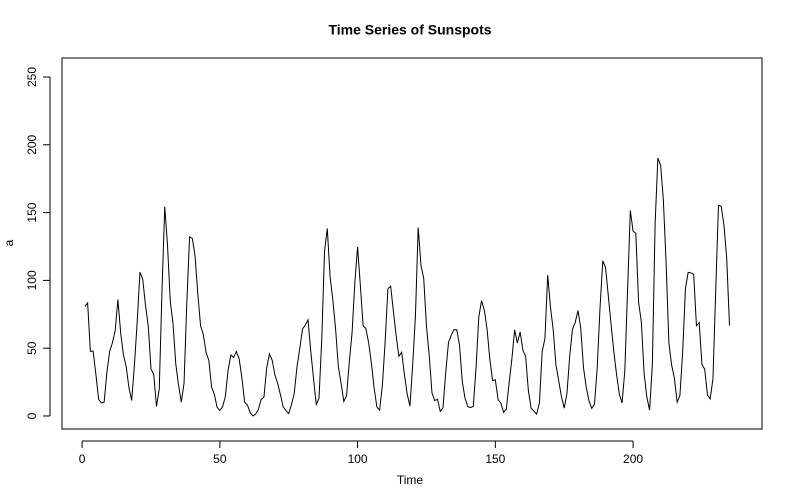 The height and width of the screenshot is (504, 792). Describe the element at coordinates (32, 280) in the screenshot. I see `y-tick-label: 100` at that location.